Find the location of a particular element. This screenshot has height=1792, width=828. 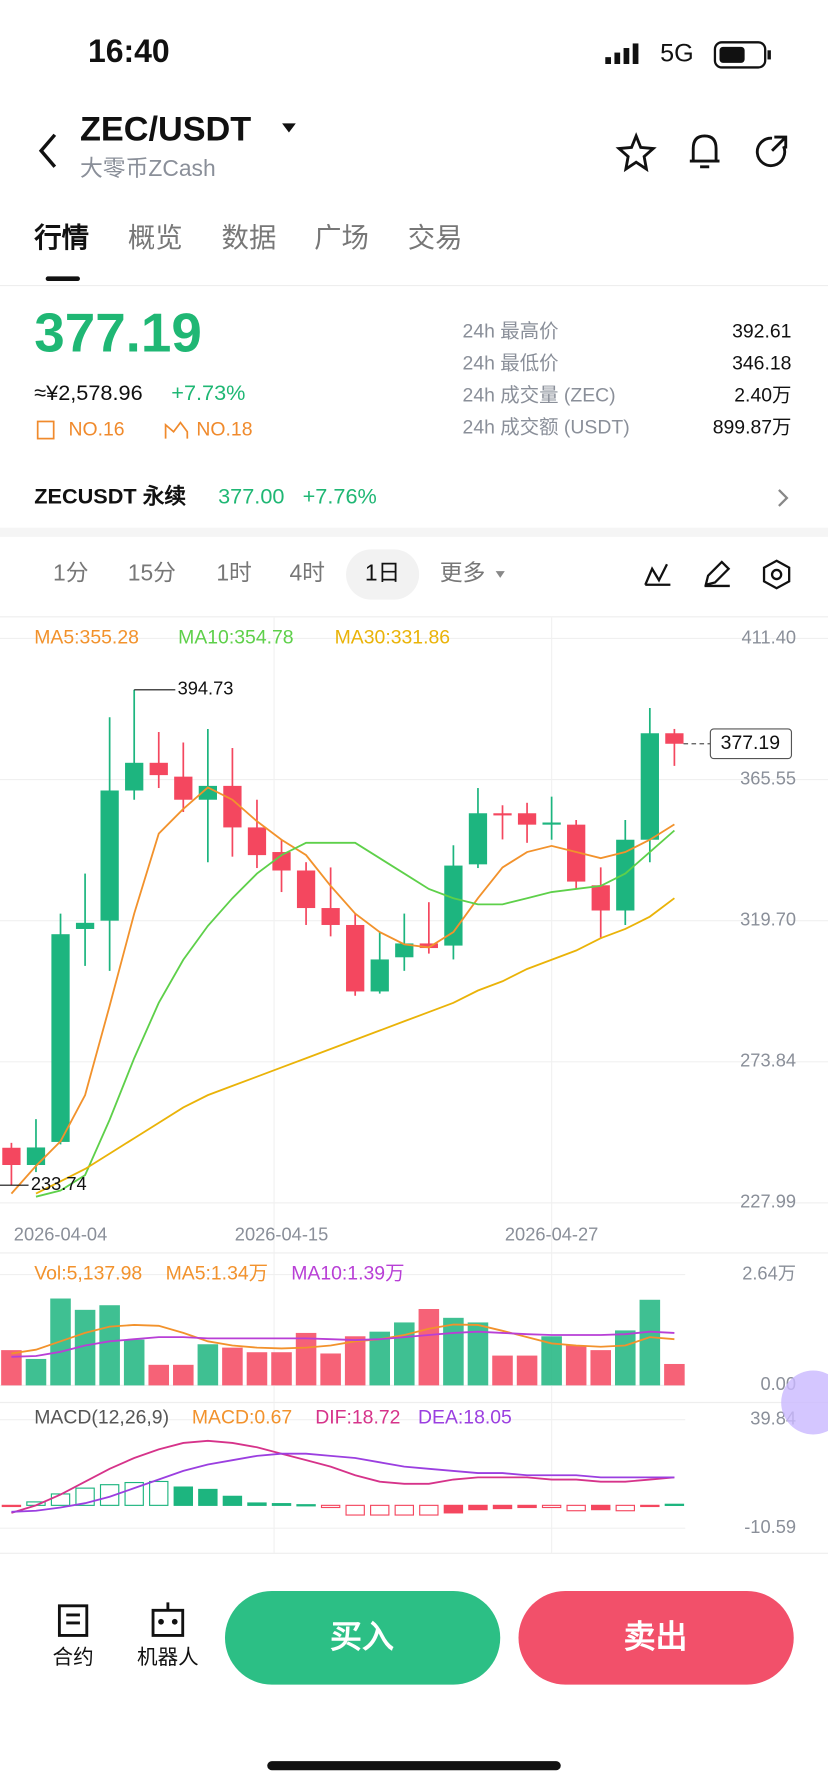

stat-value: 346.18 is located at coordinates (761, 363).